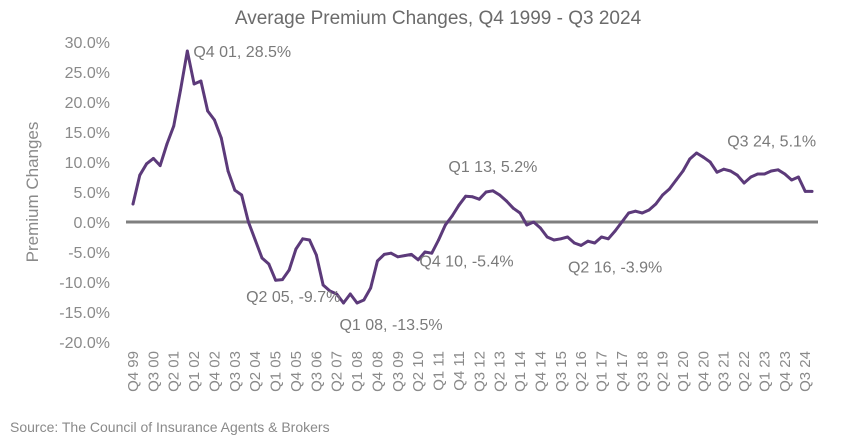  Describe the element at coordinates (153, 371) in the screenshot. I see `x-tick-label: Q3 00` at that location.